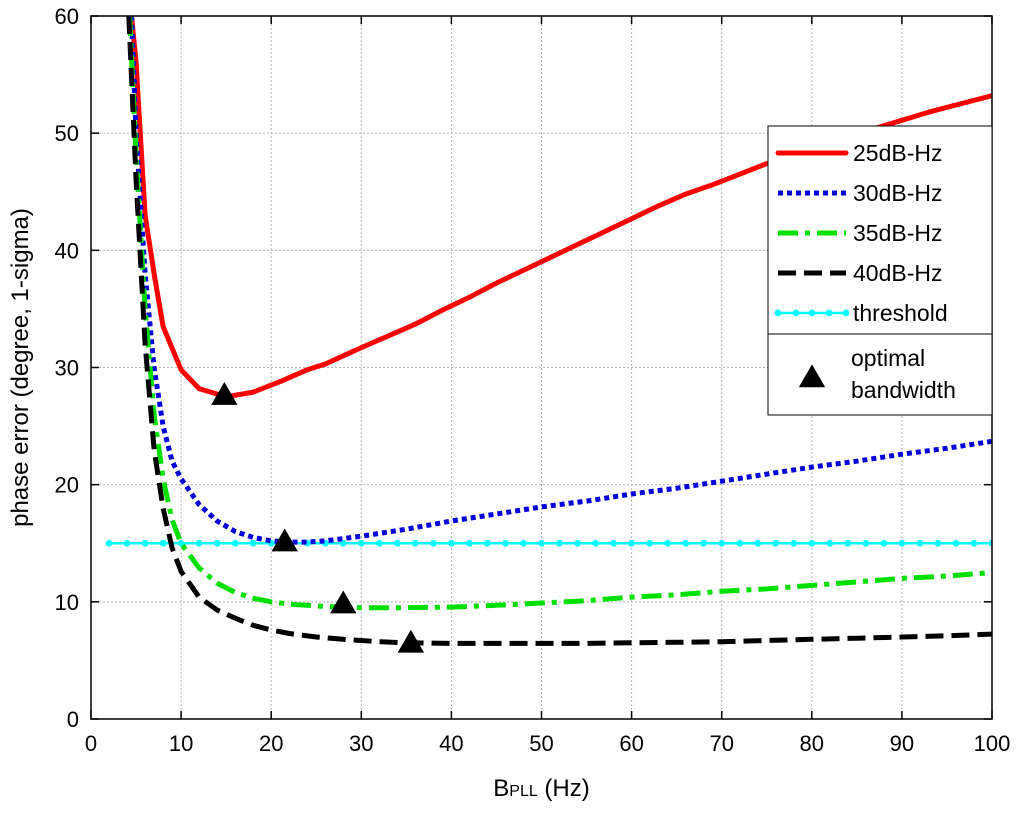 The image size is (1024, 813). Describe the element at coordinates (897, 233) in the screenshot. I see `legend-label-35db-hz: 35dB-Hz` at that location.